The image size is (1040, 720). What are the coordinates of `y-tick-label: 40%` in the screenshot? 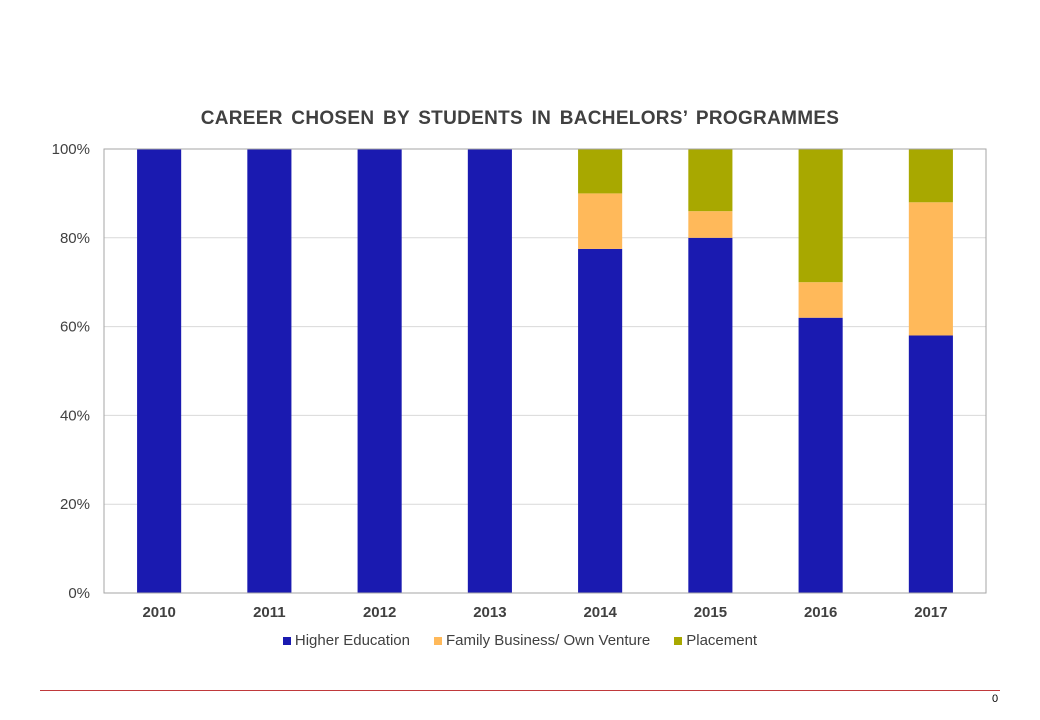 It's located at (75, 415).